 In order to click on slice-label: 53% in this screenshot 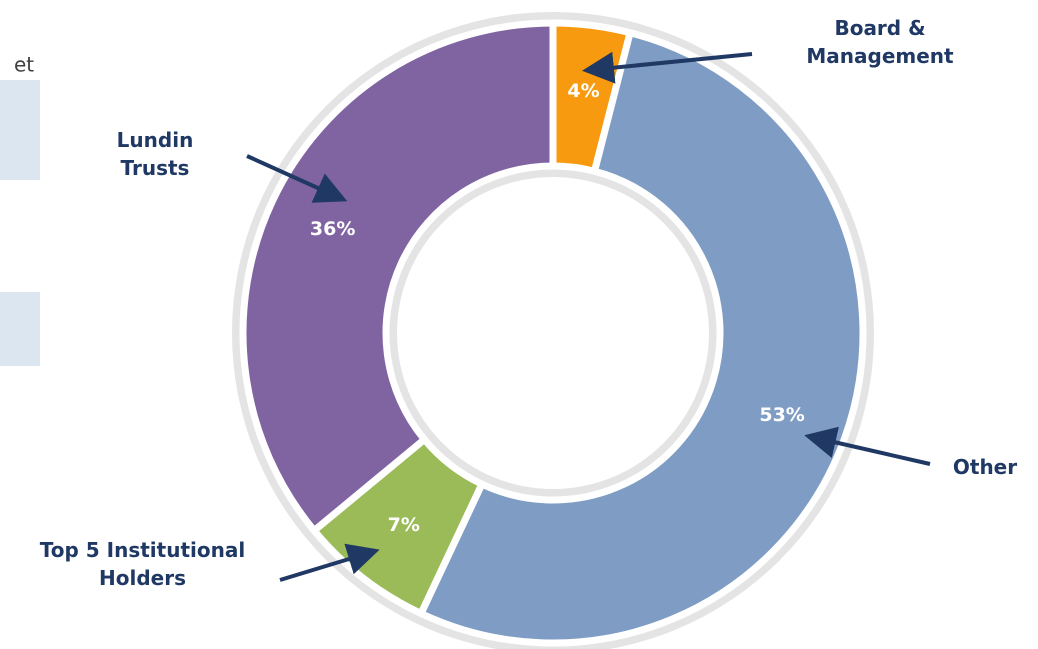, I will do `click(781, 415)`.